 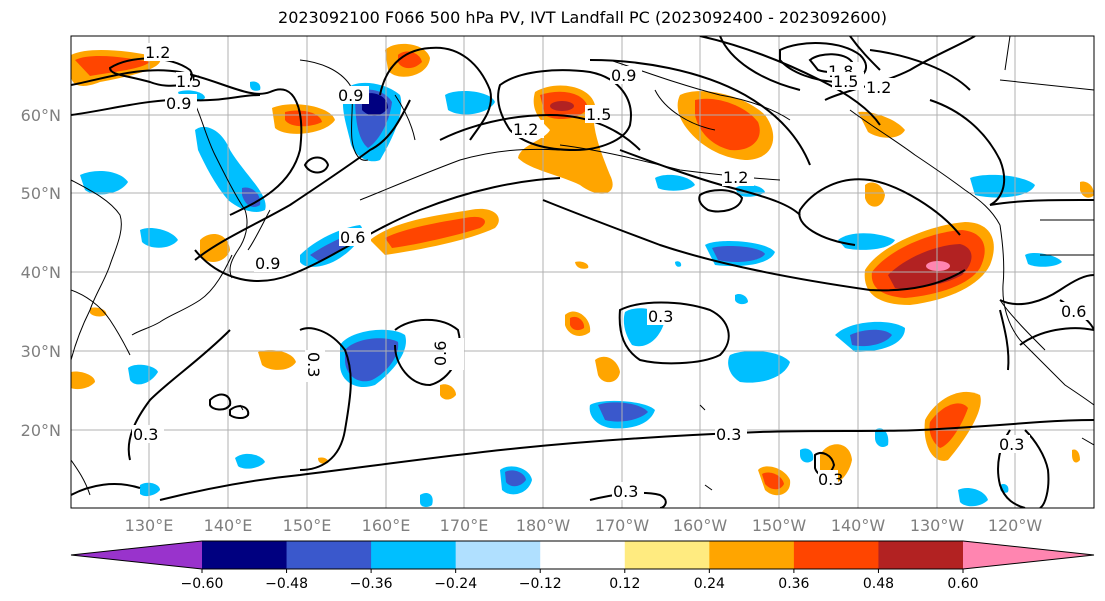 I want to click on colorbar-extension-min, so click(x=136, y=555).